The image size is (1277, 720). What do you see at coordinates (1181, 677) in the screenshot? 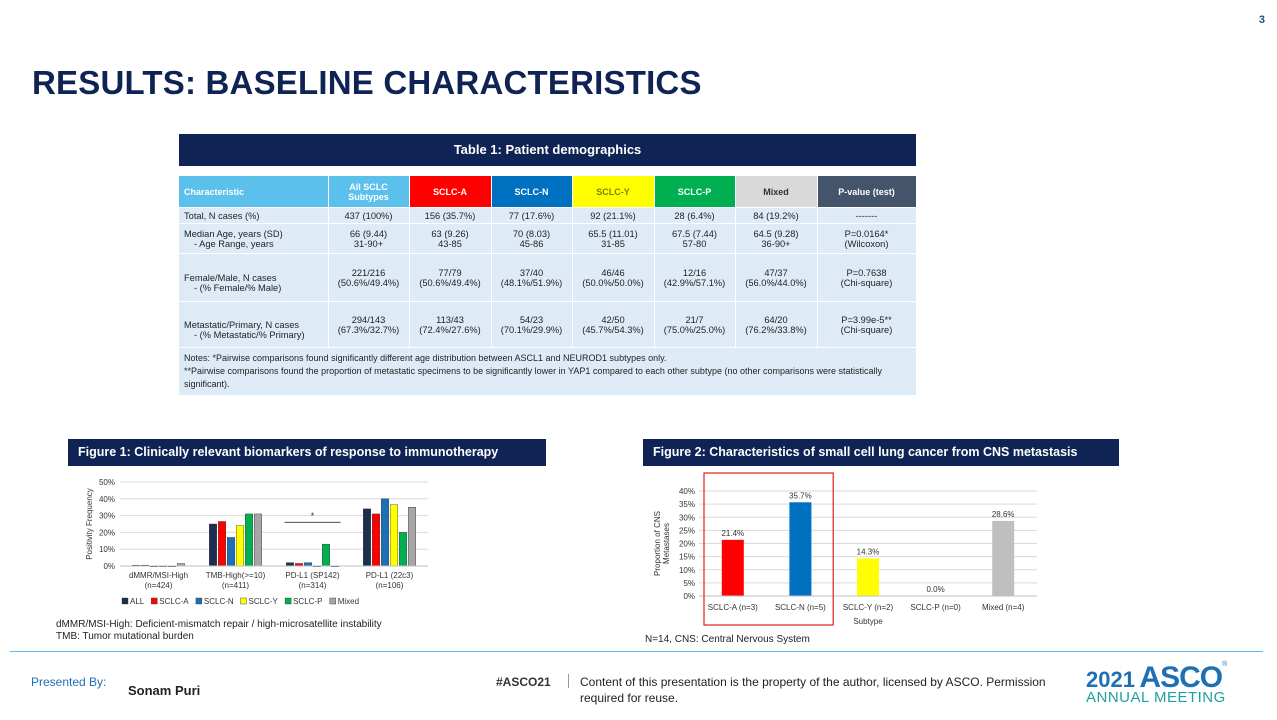
I see `logo-name: ASCO` at bounding box center [1181, 677].